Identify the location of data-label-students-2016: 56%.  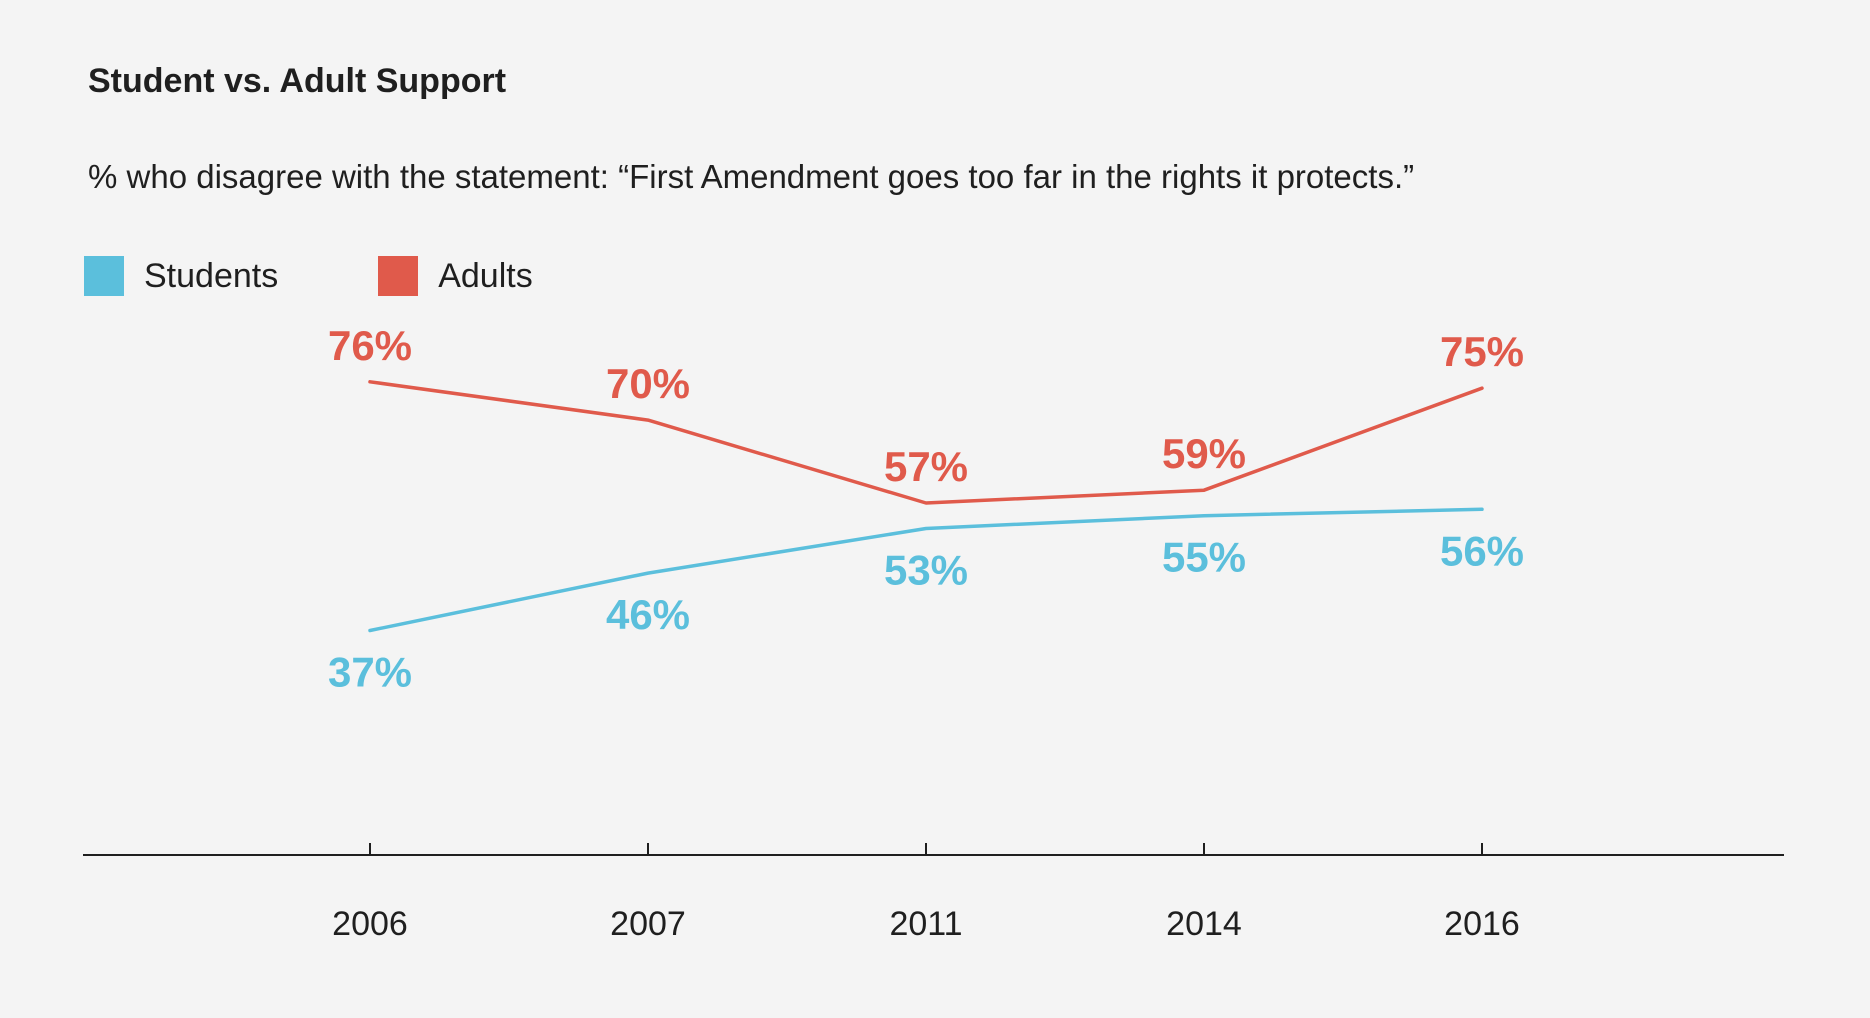
(1482, 550).